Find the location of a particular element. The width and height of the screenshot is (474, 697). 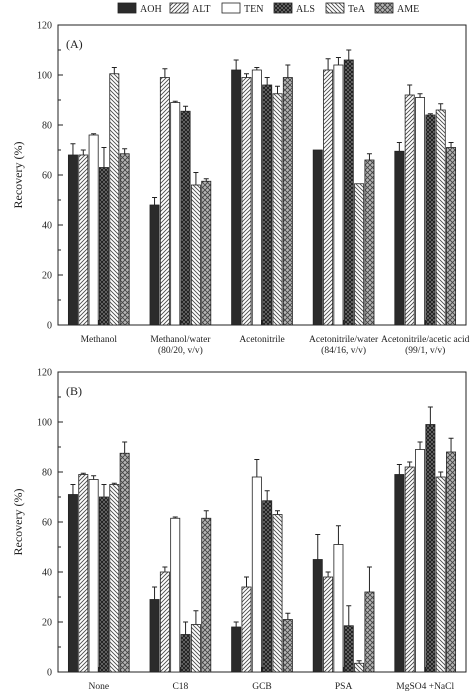

panel-label: (B) is located at coordinates (74, 391).